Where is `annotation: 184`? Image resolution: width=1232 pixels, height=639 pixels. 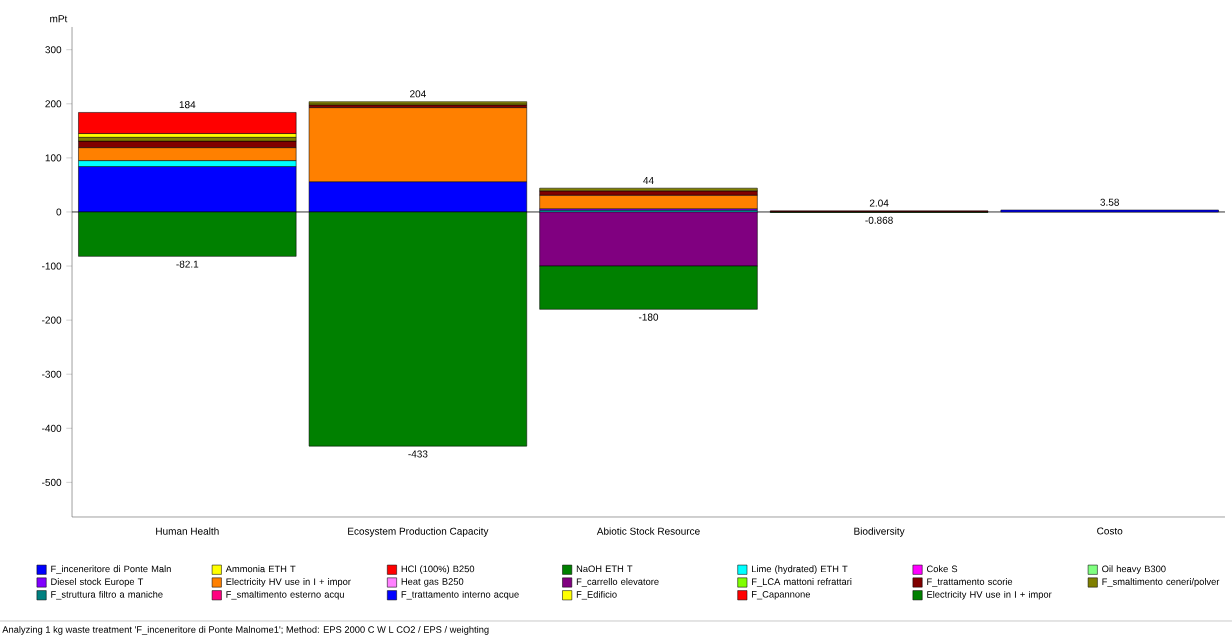
annotation: 184 is located at coordinates (187, 105).